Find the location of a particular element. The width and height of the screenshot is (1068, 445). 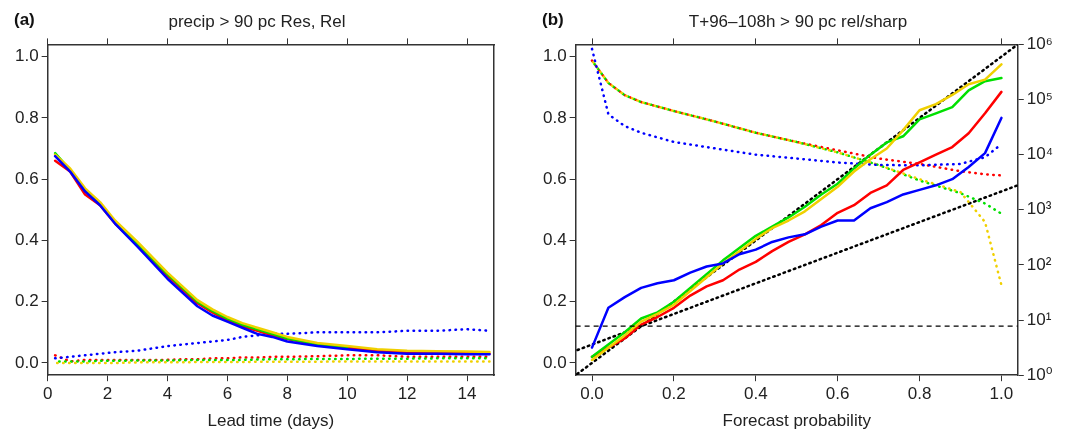

chart-title: T+96–108h > 90 pc rel/sharp is located at coordinates (798, 21).